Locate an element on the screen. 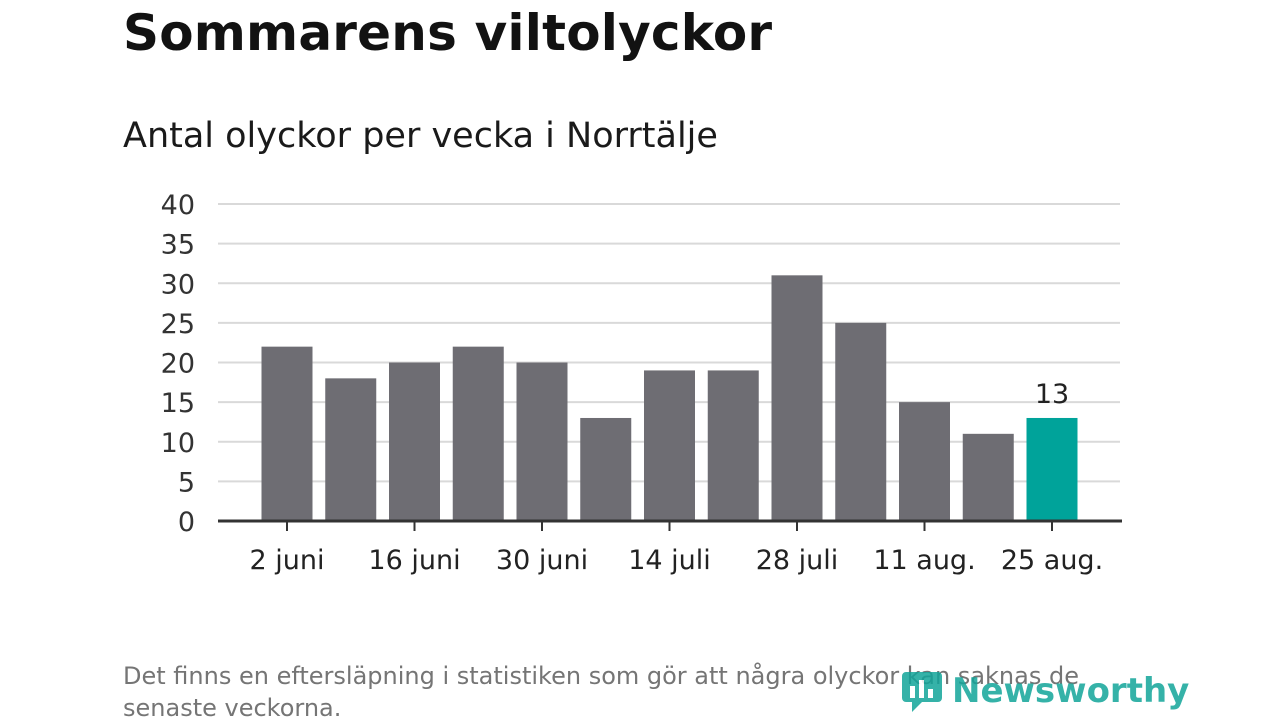 This screenshot has height=724, width=1280. y-tick-label: 5 is located at coordinates (186, 482).